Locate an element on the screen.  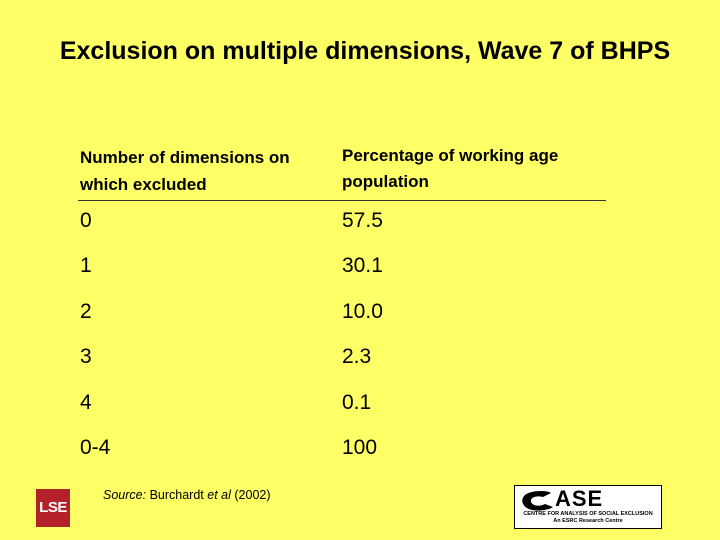
table-row: 0 57.5 is located at coordinates (360, 221).